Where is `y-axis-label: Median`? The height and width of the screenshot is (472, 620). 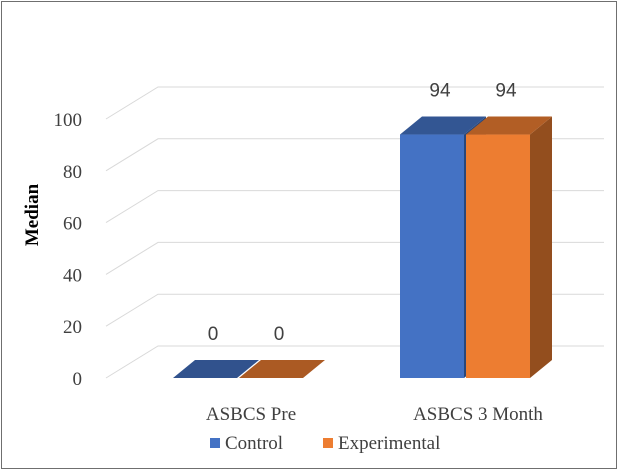
y-axis-label: Median is located at coordinates (32, 214).